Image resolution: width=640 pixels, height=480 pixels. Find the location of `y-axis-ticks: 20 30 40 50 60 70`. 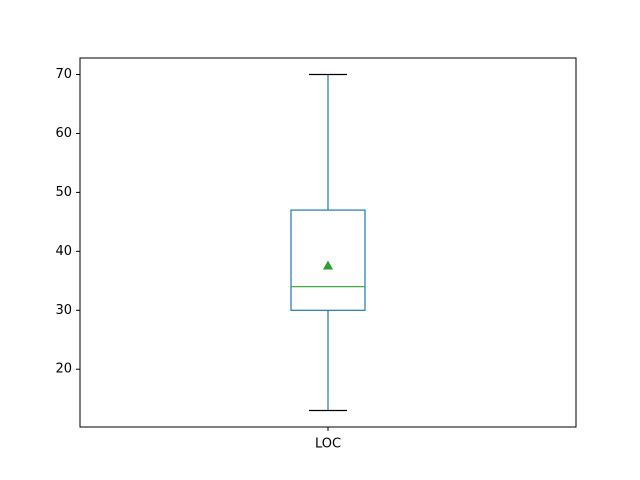

y-axis-ticks: 20 30 40 50 60 70 is located at coordinates (67, 222).